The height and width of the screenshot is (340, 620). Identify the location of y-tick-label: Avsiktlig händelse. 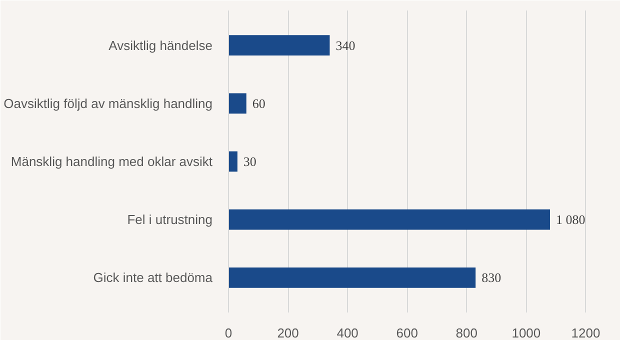
(160, 45).